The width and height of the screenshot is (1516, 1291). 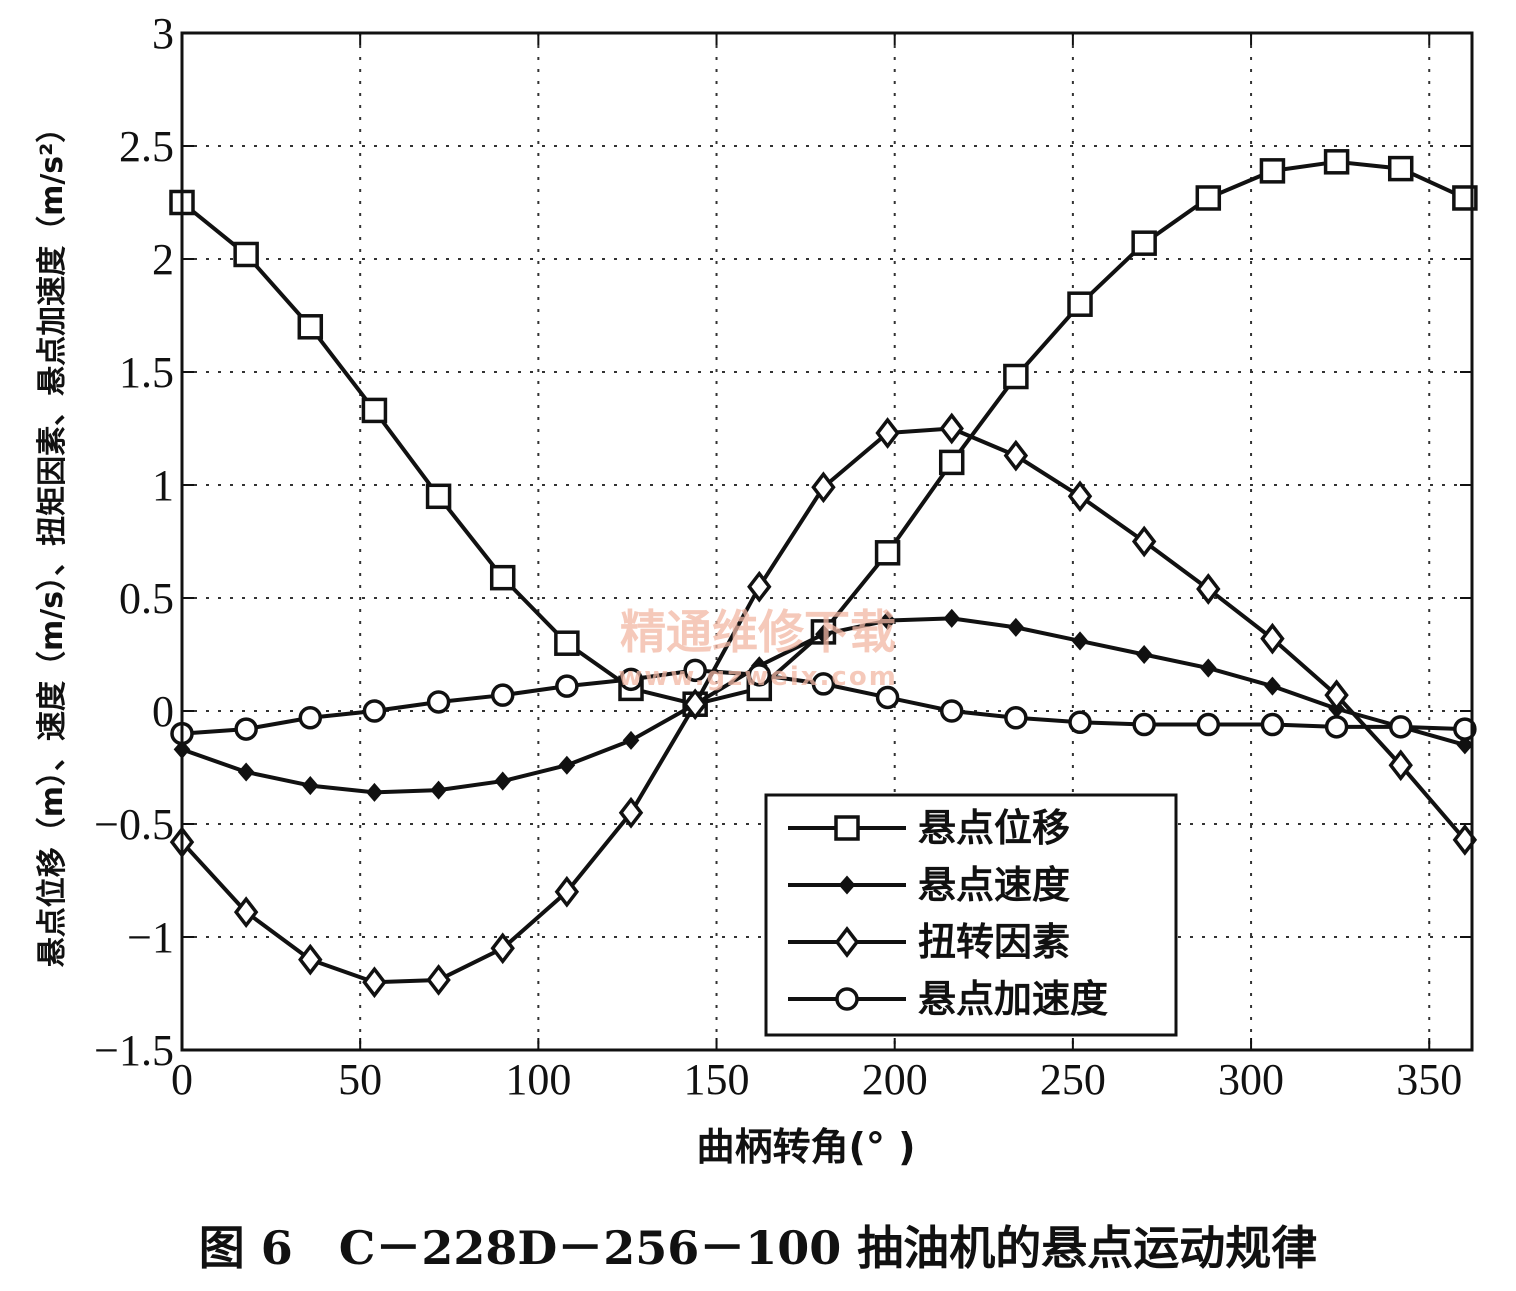 What do you see at coordinates (360, 1079) in the screenshot?
I see `x-tick-label: 50` at bounding box center [360, 1079].